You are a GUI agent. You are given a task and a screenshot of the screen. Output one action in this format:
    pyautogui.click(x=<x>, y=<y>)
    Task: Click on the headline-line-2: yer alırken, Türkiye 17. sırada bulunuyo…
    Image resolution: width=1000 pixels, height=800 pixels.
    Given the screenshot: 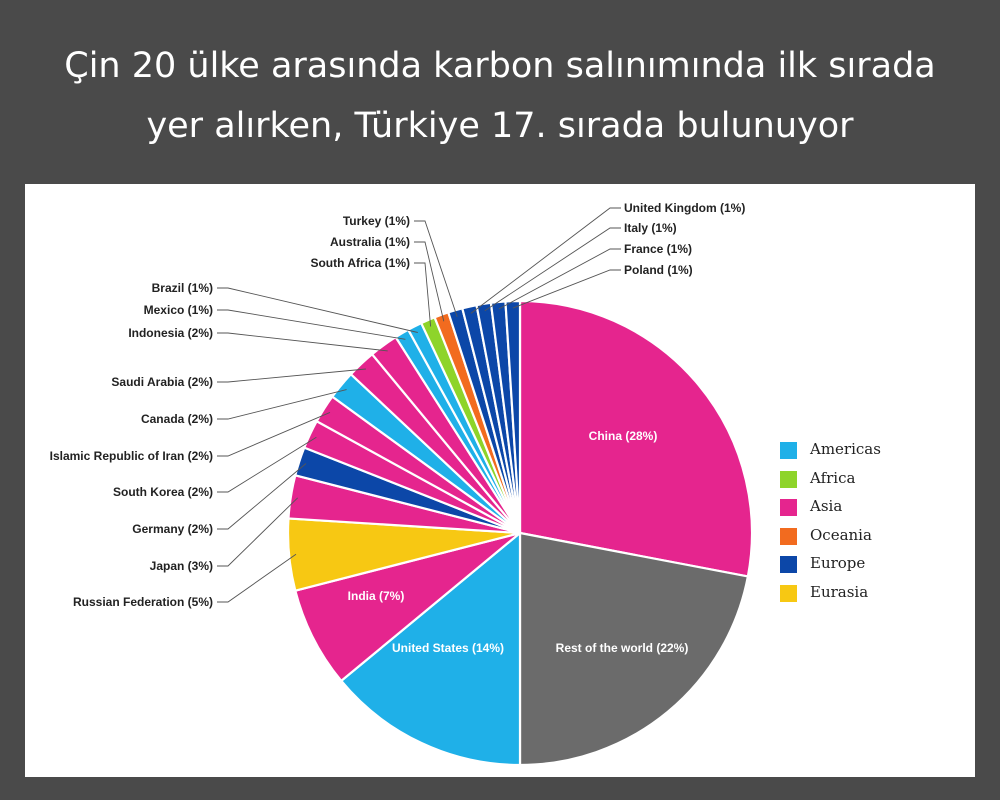 What is the action you would take?
    pyautogui.click(x=500, y=126)
    